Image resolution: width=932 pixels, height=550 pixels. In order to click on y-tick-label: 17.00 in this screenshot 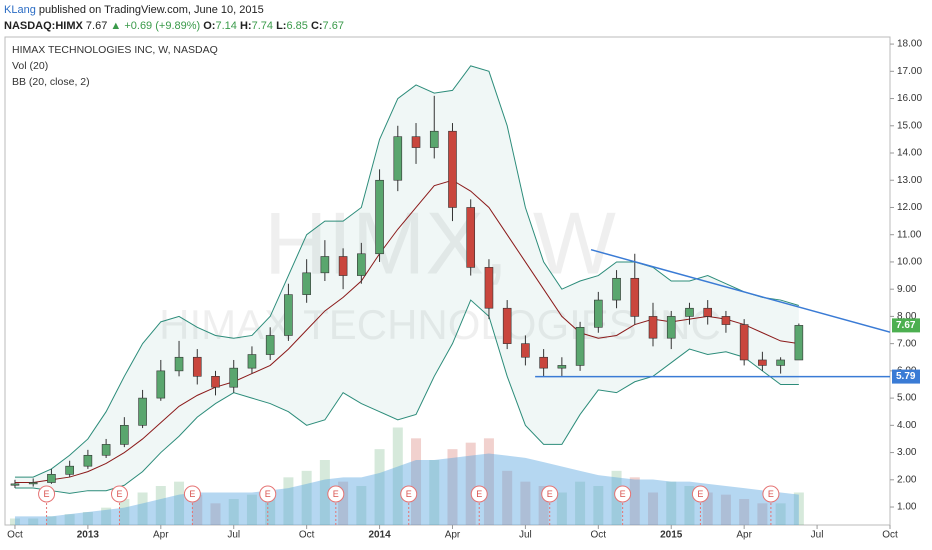, I will do `click(909, 71)`.